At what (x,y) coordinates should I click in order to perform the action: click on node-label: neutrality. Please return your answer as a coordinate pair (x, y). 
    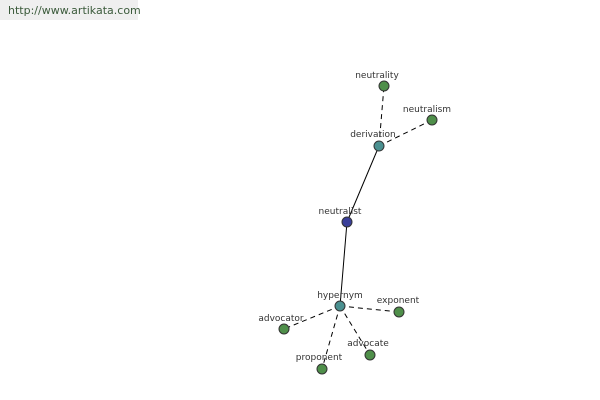
    Looking at the image, I should click on (377, 76).